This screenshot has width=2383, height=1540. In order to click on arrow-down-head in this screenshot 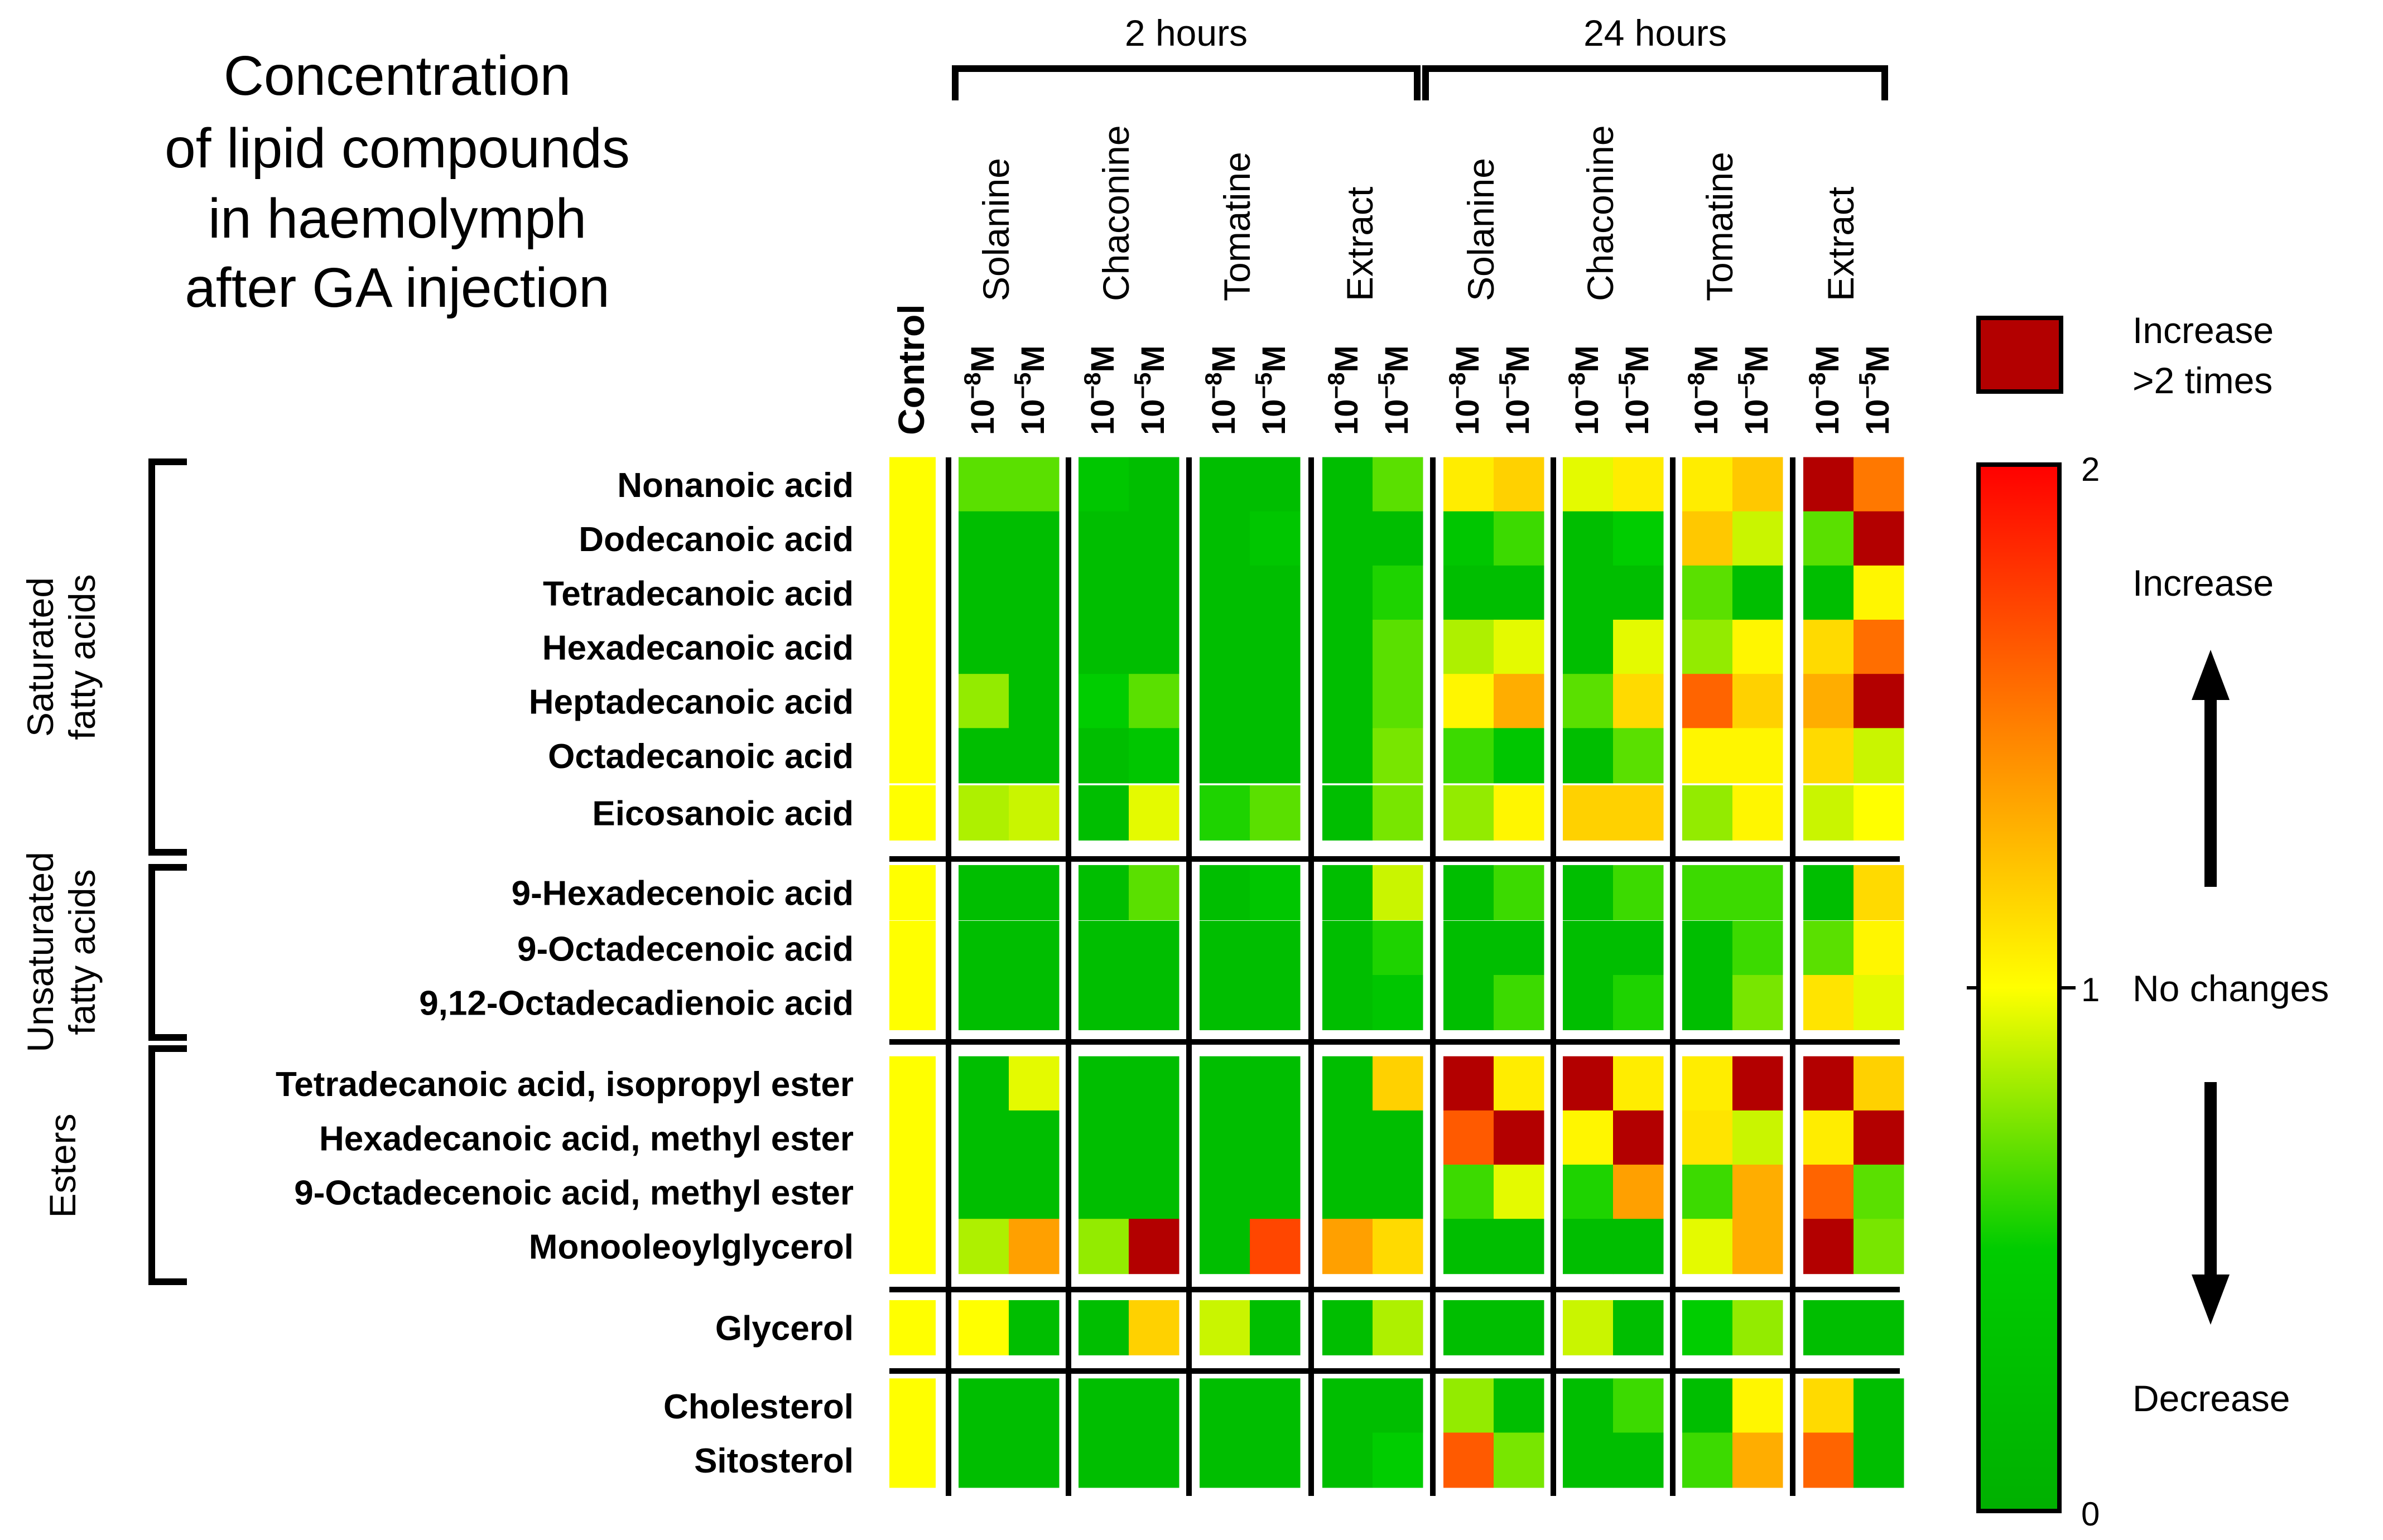, I will do `click(2211, 1300)`.